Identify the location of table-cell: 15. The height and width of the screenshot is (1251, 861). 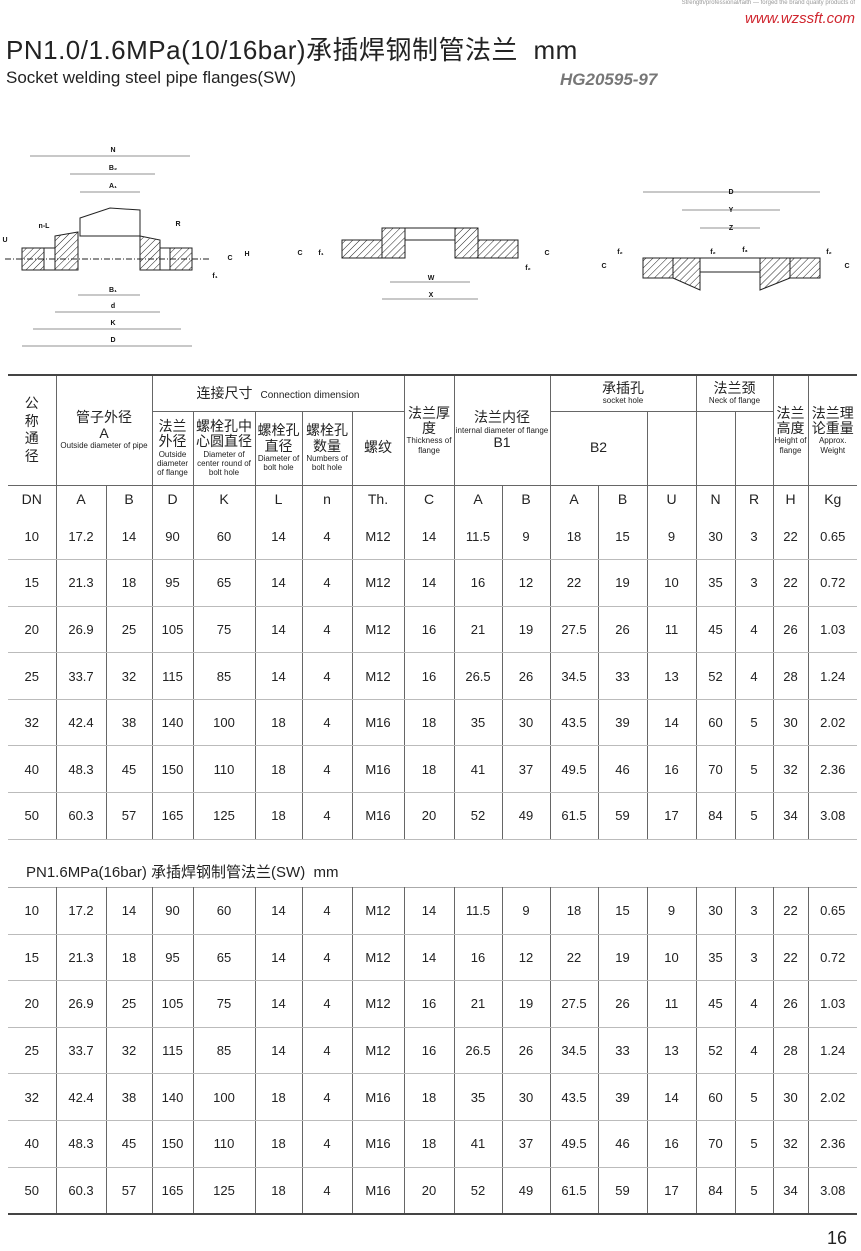
(622, 537).